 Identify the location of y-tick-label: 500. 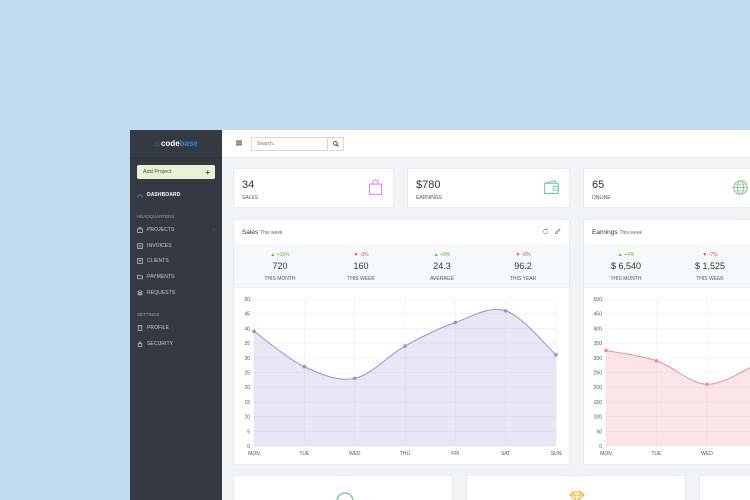
(598, 300).